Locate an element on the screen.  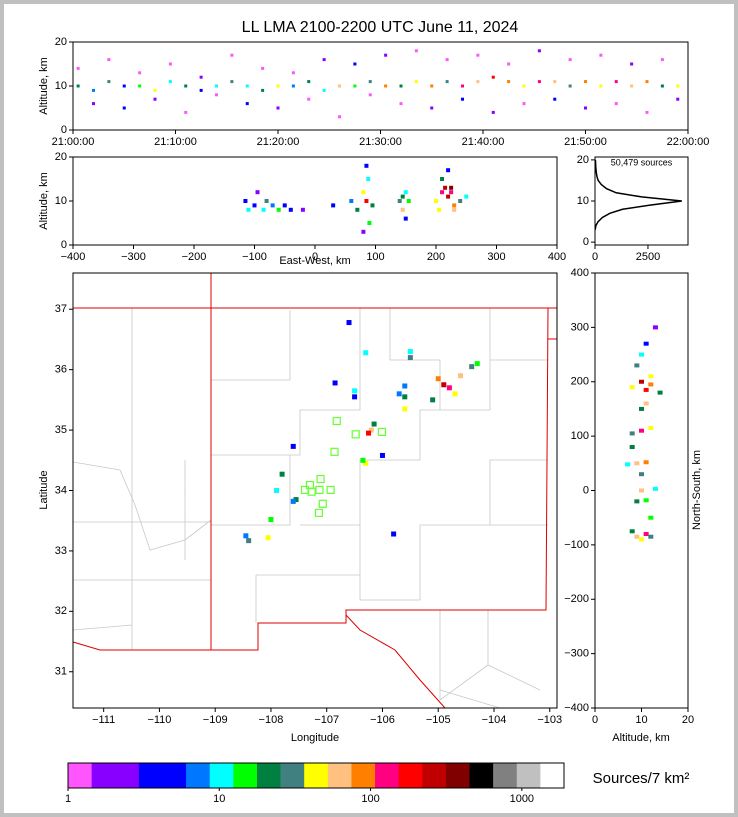
annotation: 50,479 sources is located at coordinates (642, 162).